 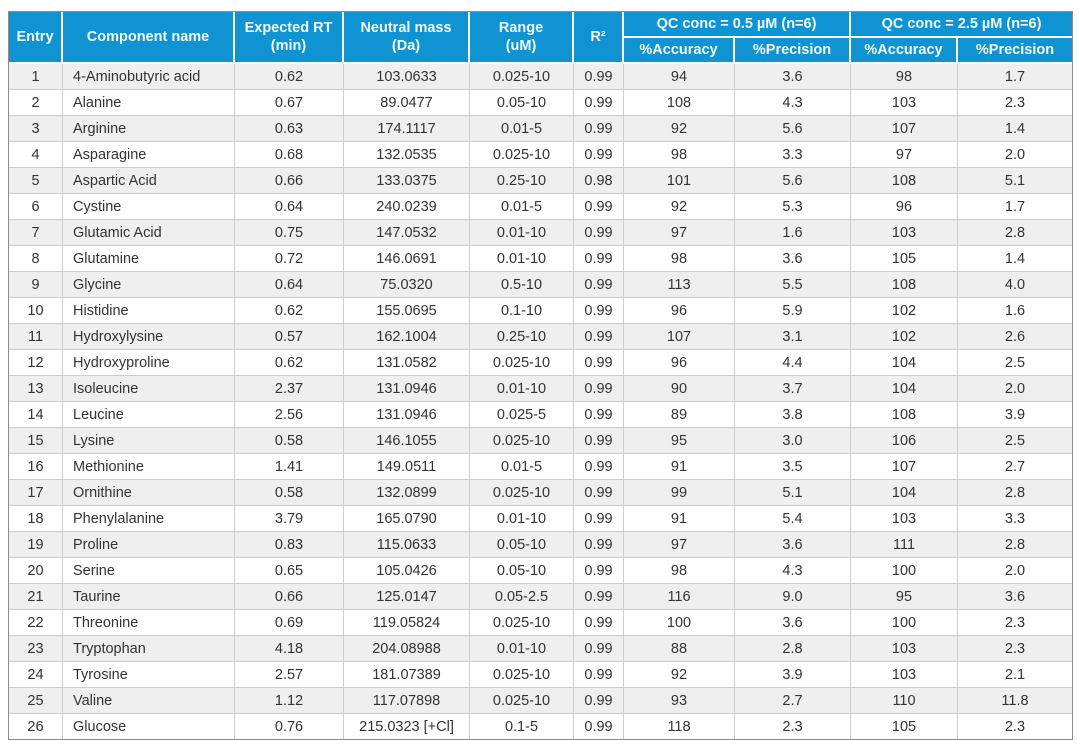 What do you see at coordinates (1015, 285) in the screenshot?
I see `cell-precision-2-5: 4.0` at bounding box center [1015, 285].